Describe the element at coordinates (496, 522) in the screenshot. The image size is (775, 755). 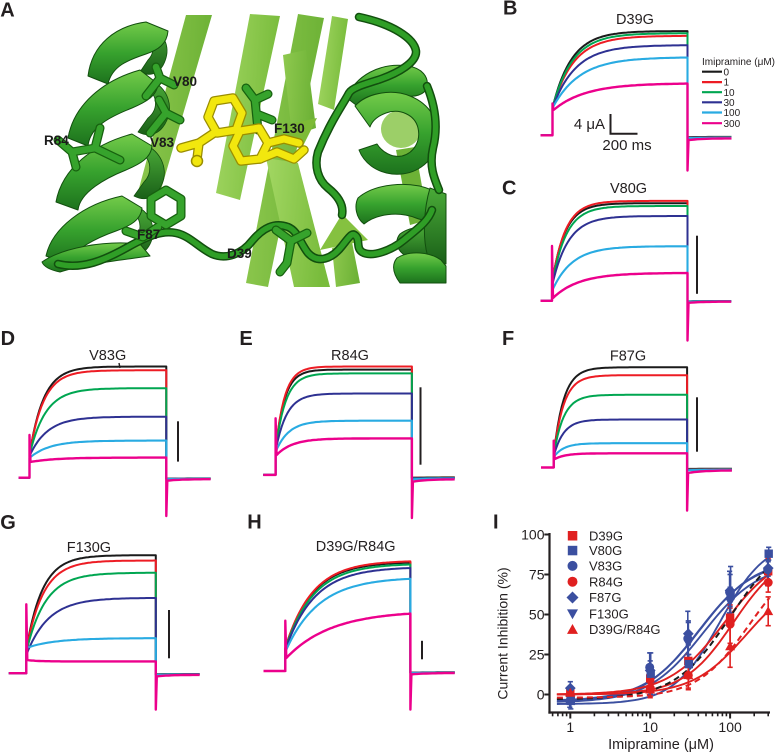
I see `svg-text: I` at that location.